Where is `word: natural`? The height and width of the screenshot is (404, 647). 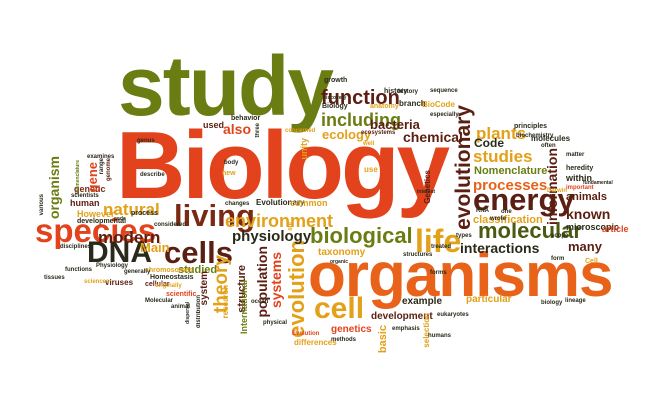 word: natural is located at coordinates (131, 209).